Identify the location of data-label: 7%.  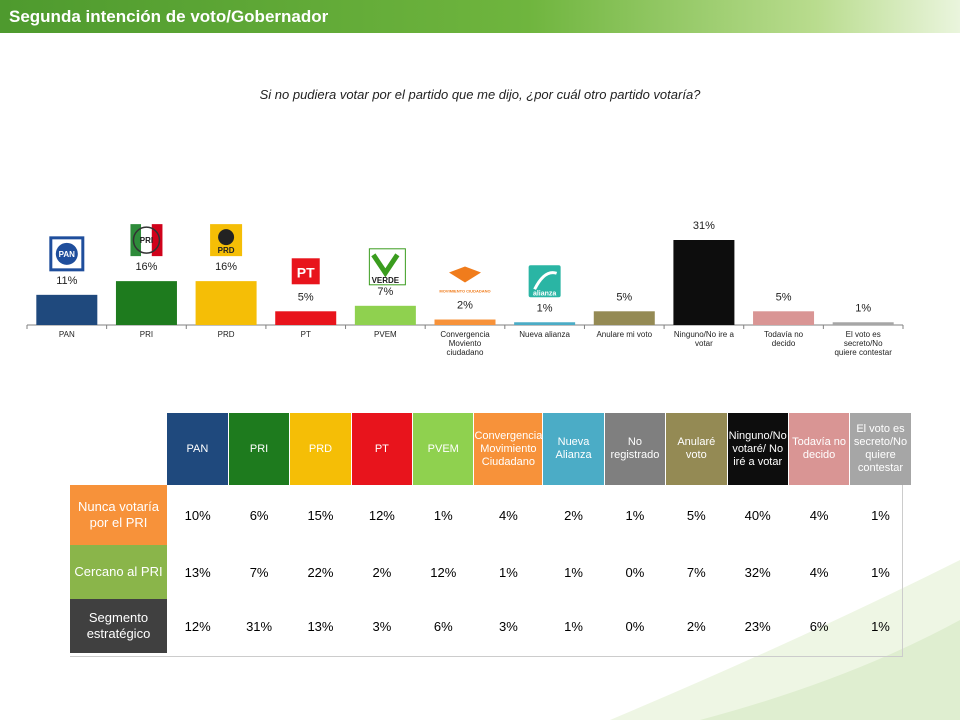
(385, 292).